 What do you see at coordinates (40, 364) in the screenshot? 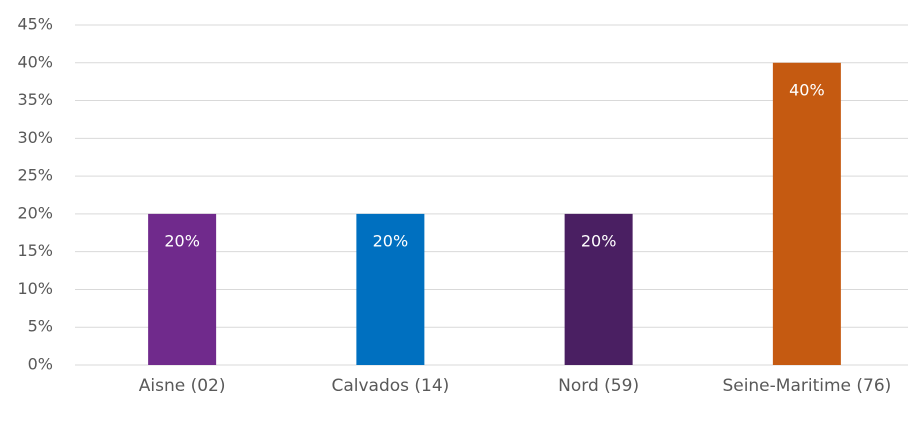
I see `y-tick-label: 0%` at bounding box center [40, 364].